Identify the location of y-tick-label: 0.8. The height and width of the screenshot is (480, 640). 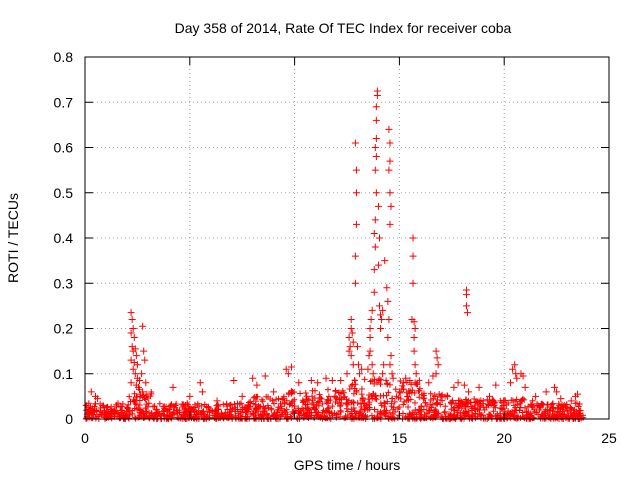
(64, 57).